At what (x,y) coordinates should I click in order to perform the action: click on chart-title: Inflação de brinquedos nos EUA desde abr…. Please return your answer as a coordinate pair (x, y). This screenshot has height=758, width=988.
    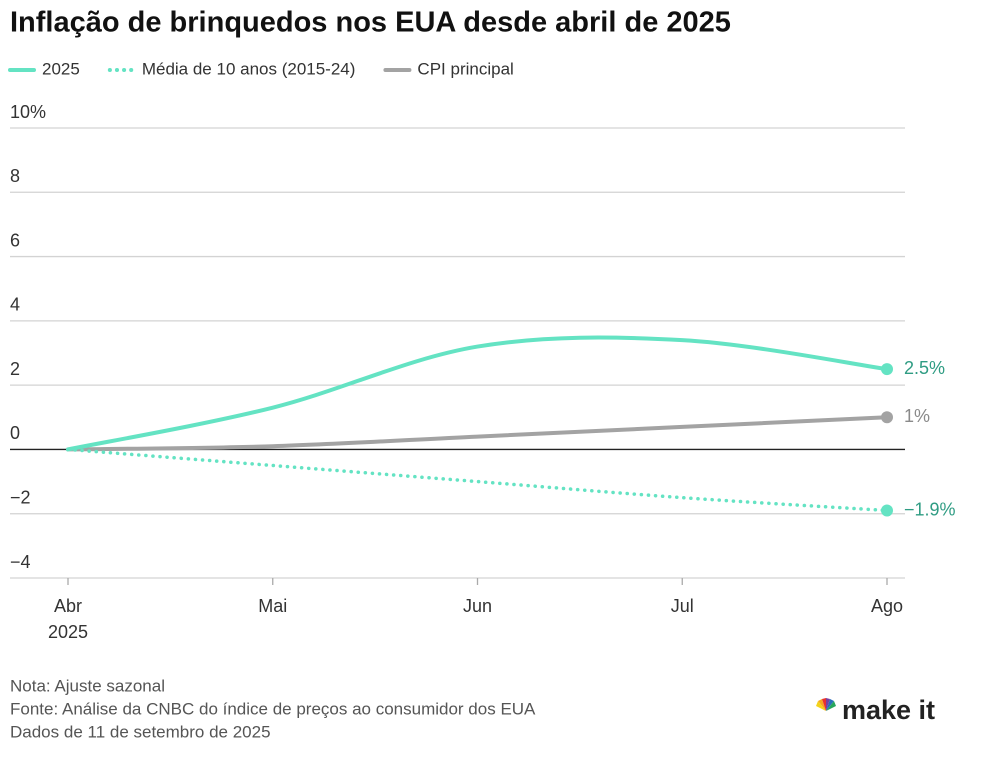
    Looking at the image, I should click on (370, 23).